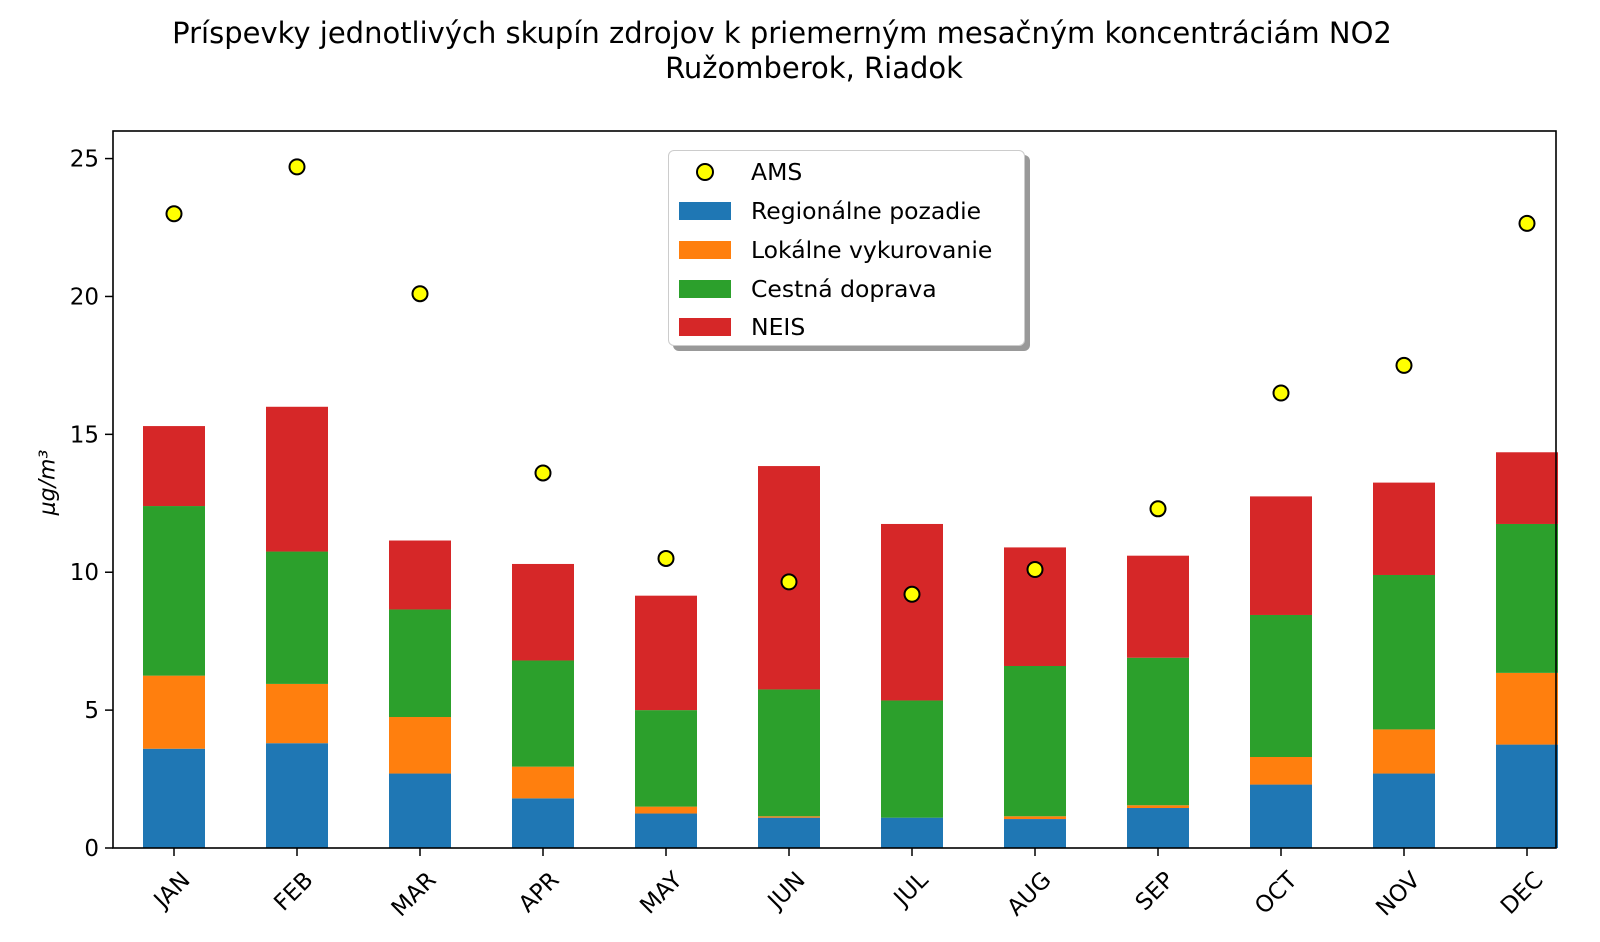 This screenshot has height=942, width=1600. What do you see at coordinates (789, 582) in the screenshot?
I see `ams-point-jun` at bounding box center [789, 582].